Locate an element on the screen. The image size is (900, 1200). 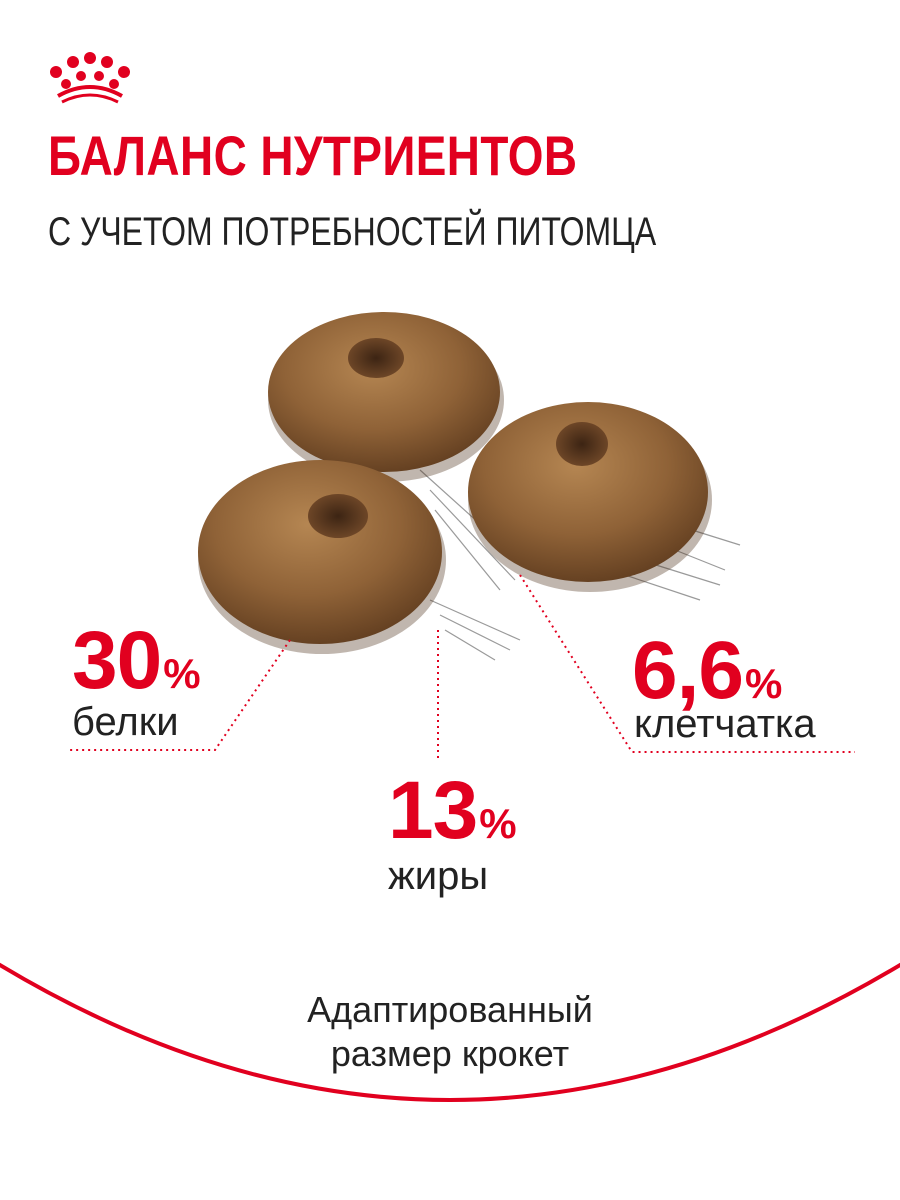
kibble-right is located at coordinates (590, 497).